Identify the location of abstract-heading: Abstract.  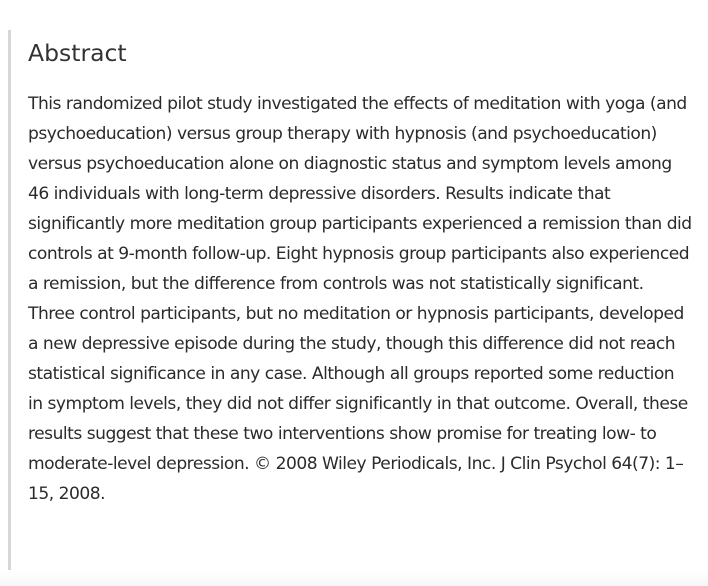
(77, 53).